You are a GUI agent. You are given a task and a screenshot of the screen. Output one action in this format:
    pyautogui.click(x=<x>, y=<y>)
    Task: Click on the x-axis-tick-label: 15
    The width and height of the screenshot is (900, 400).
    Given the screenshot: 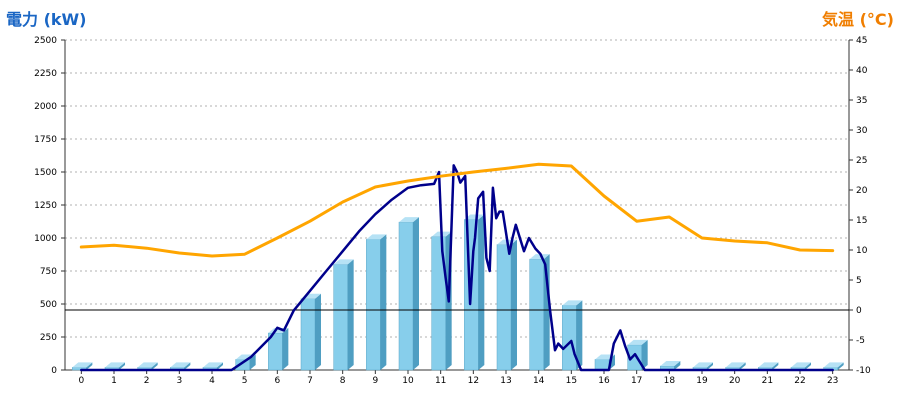 What is the action you would take?
    pyautogui.click(x=571, y=381)
    